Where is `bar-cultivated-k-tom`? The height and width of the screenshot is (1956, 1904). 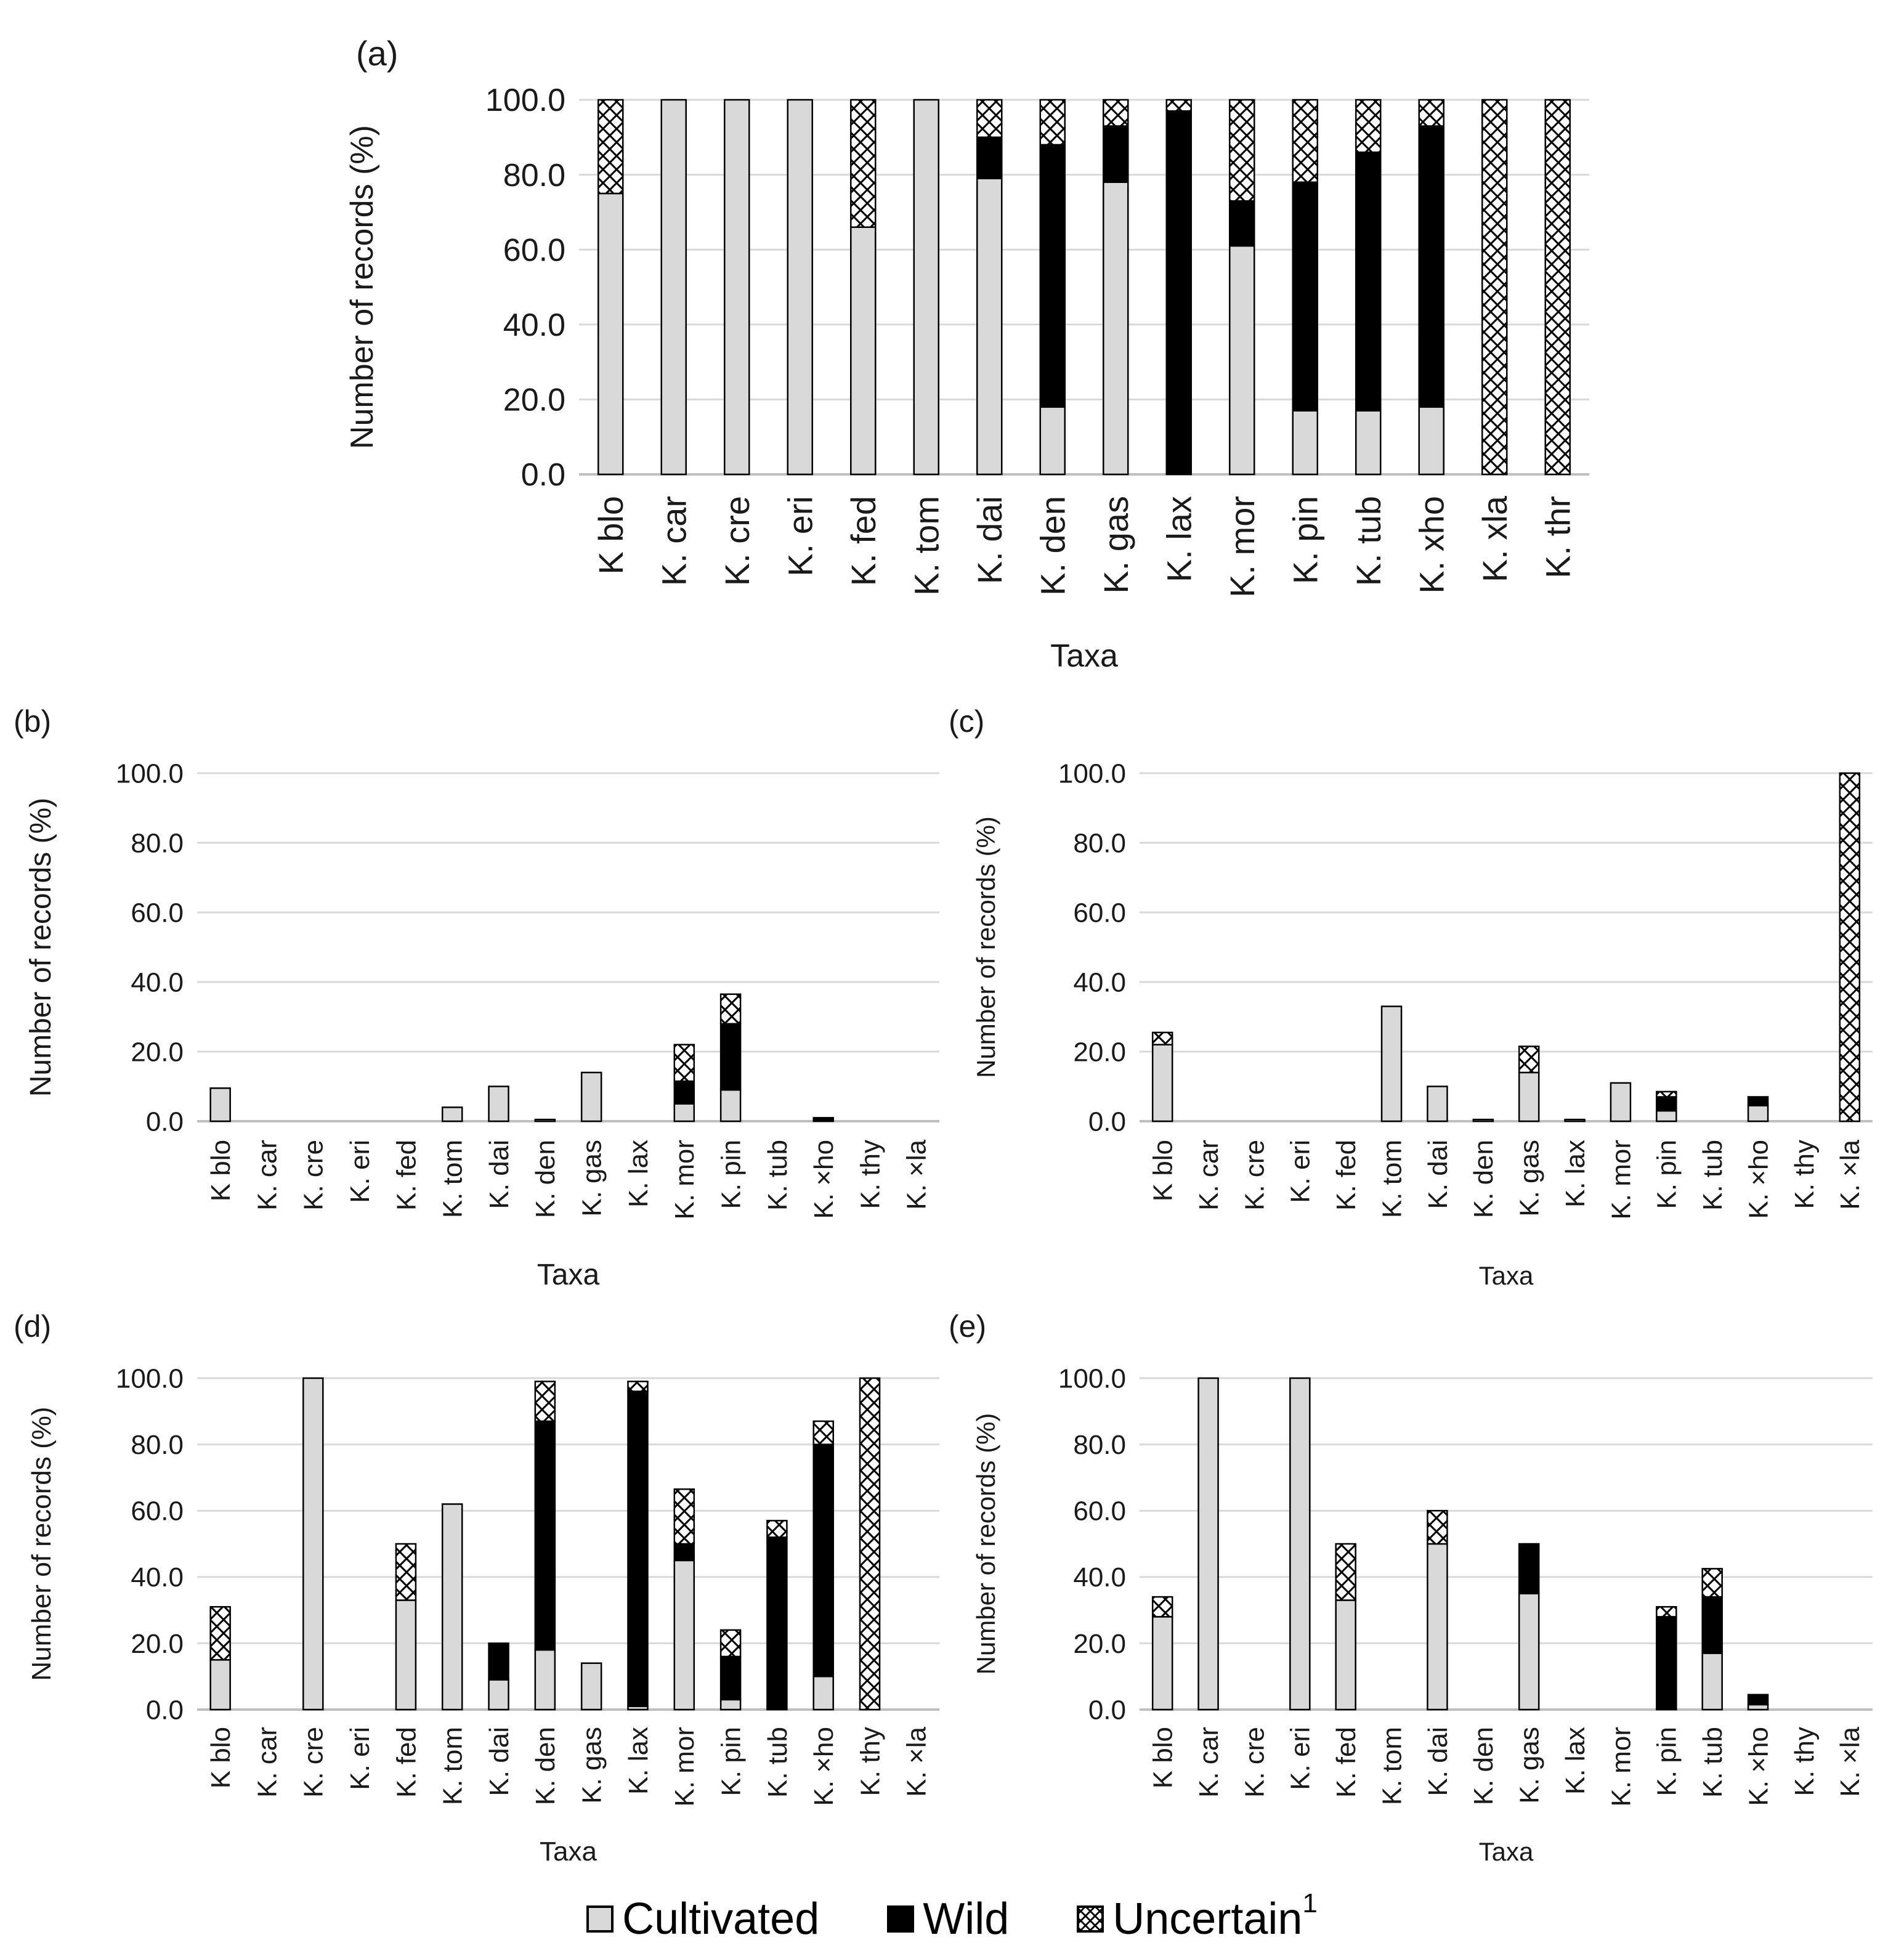 bar-cultivated-k-tom is located at coordinates (926, 287).